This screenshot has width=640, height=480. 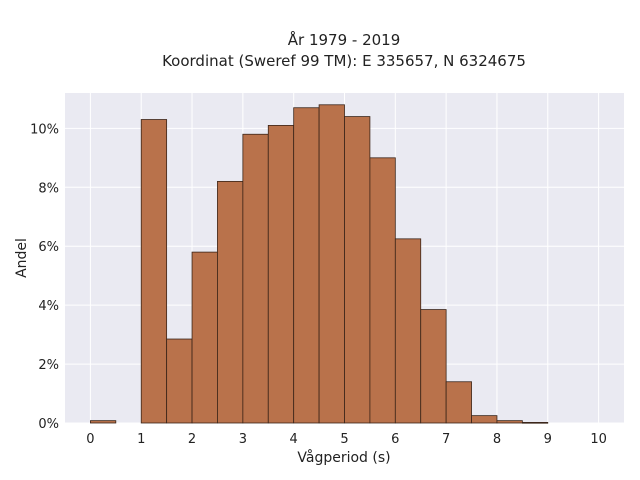 I want to click on x-tick-label: 8, so click(x=497, y=439).